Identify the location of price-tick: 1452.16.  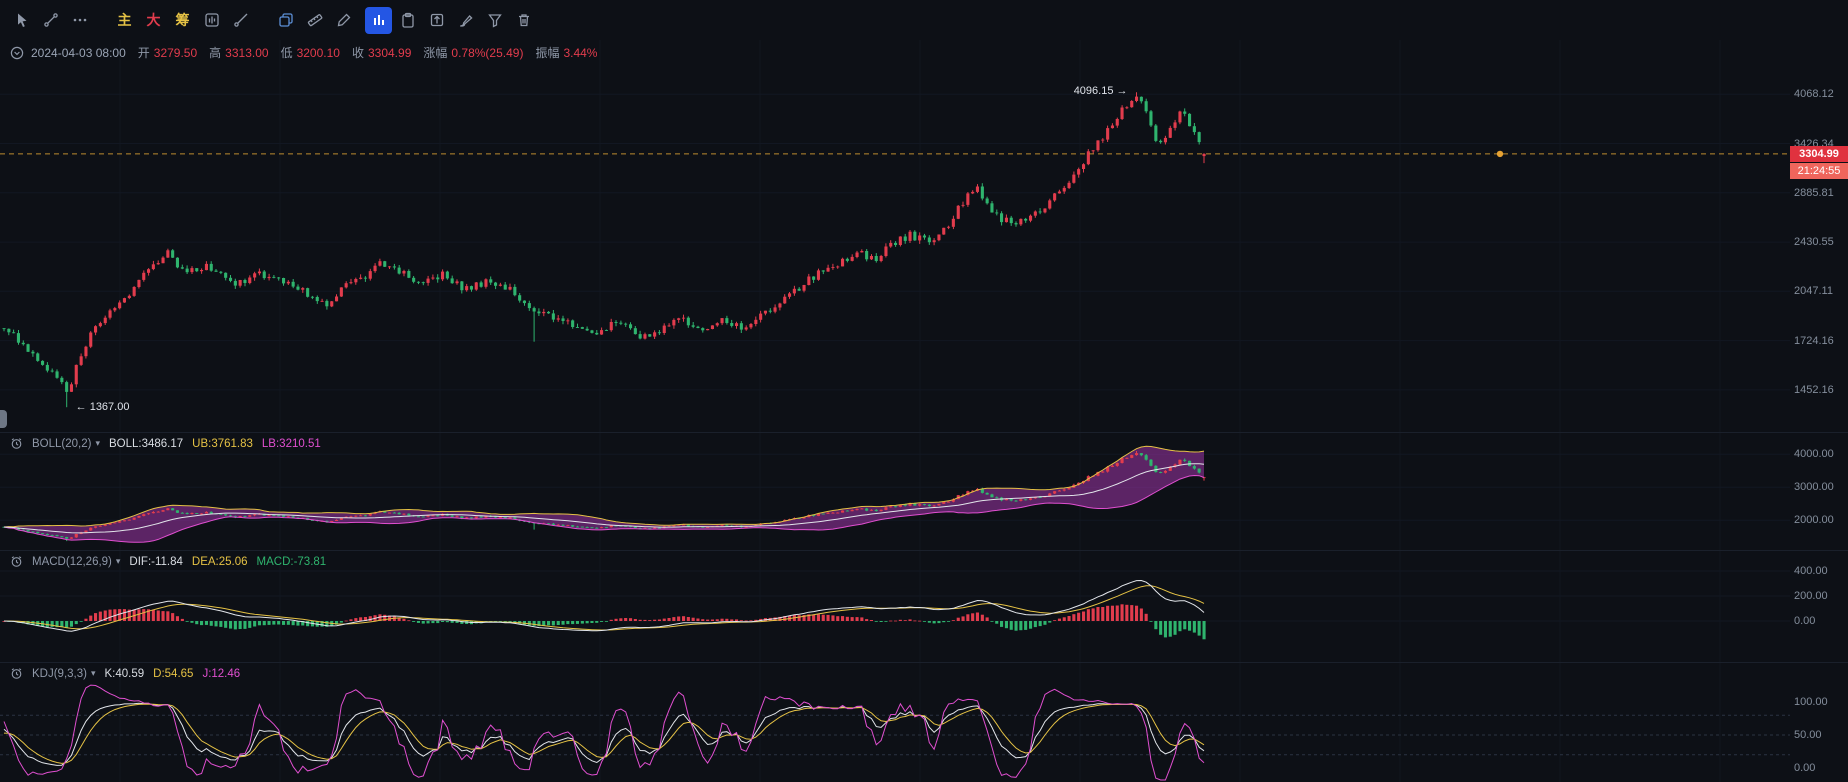
(1814, 389).